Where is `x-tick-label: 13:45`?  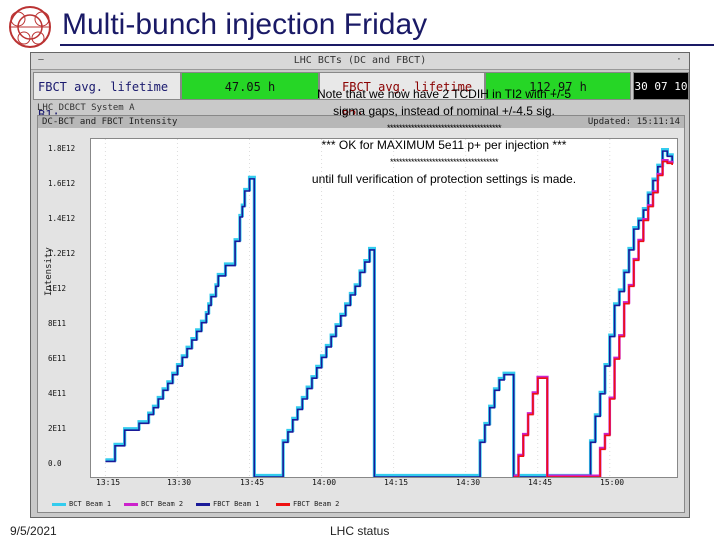 x-tick-label: 13:45 is located at coordinates (252, 482).